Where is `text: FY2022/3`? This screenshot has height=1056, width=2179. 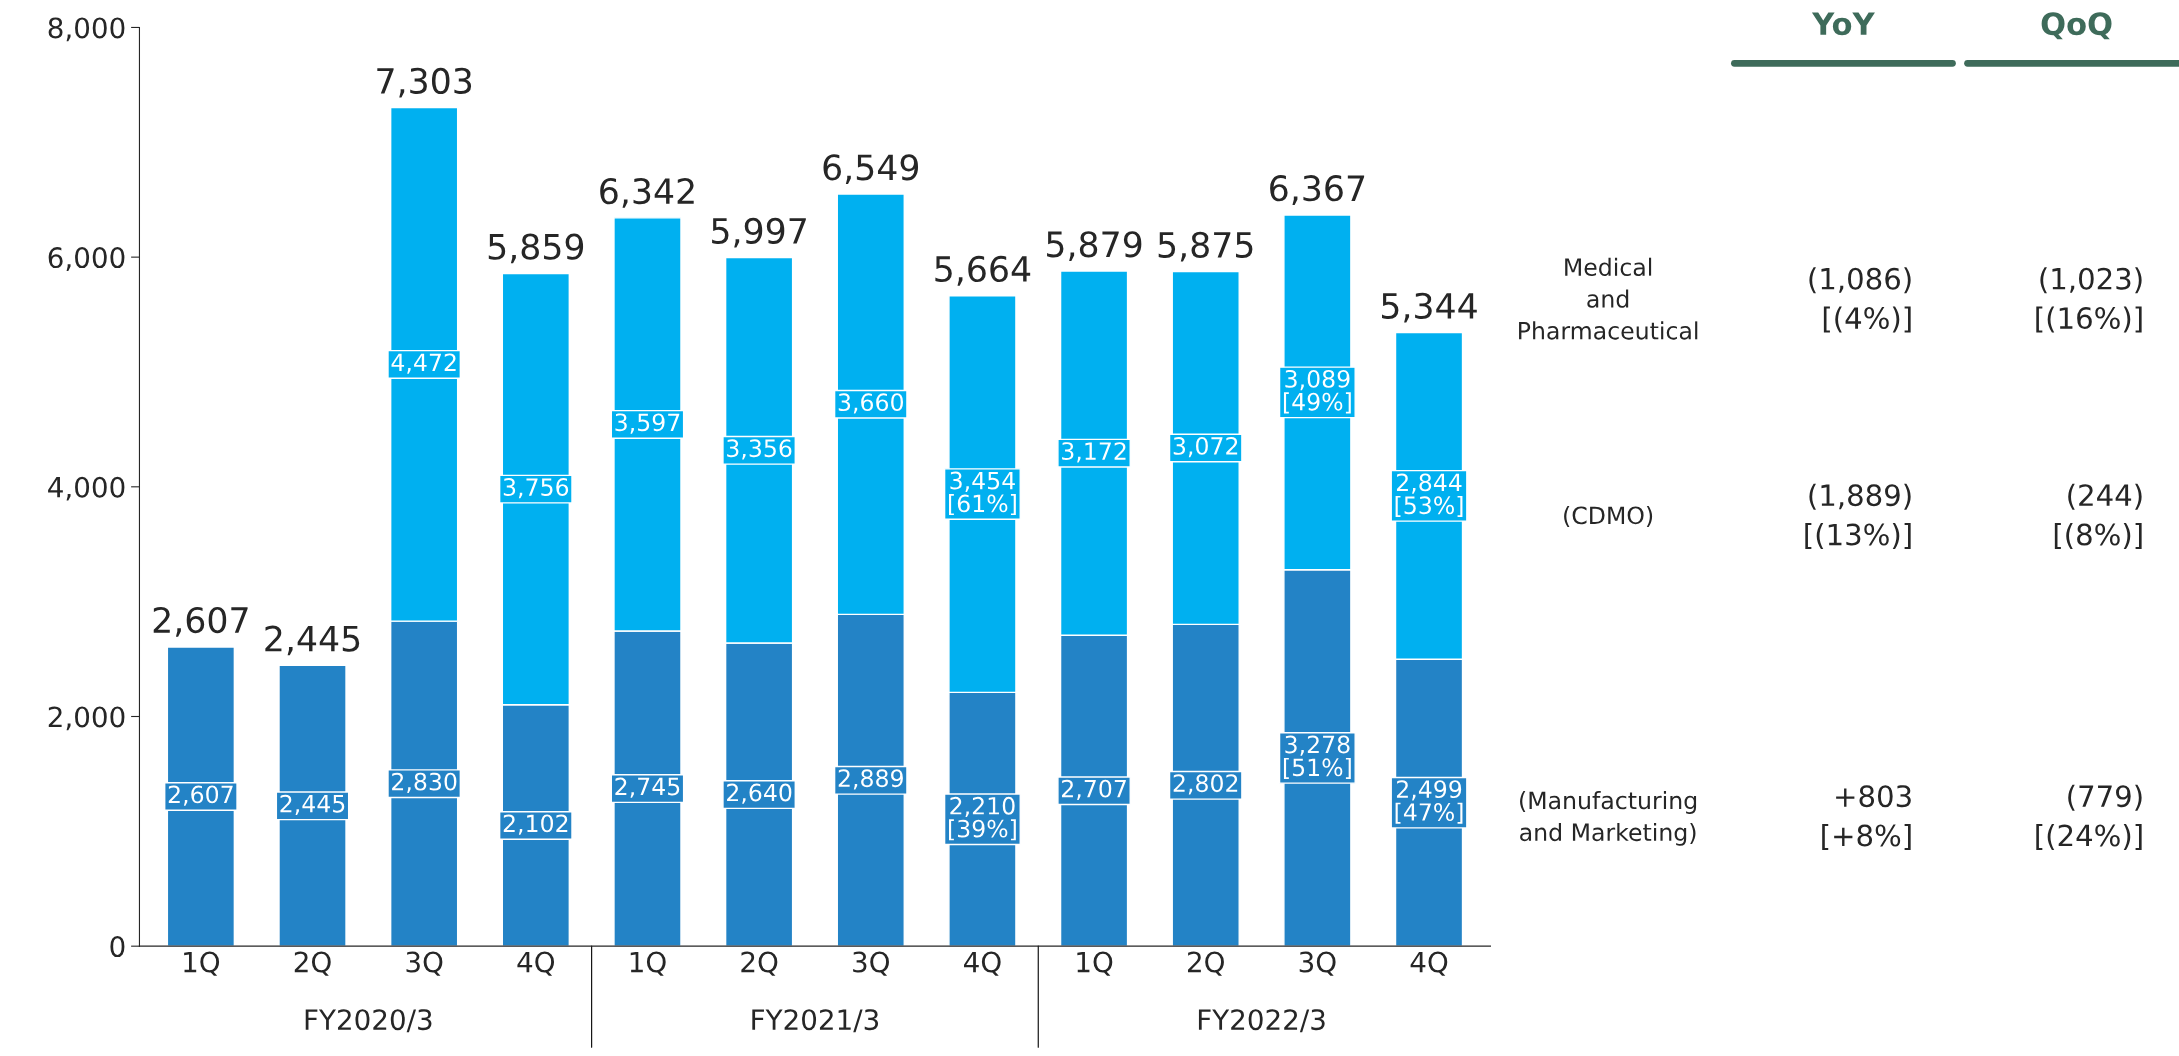
text: FY2022/3 is located at coordinates (1261, 1021).